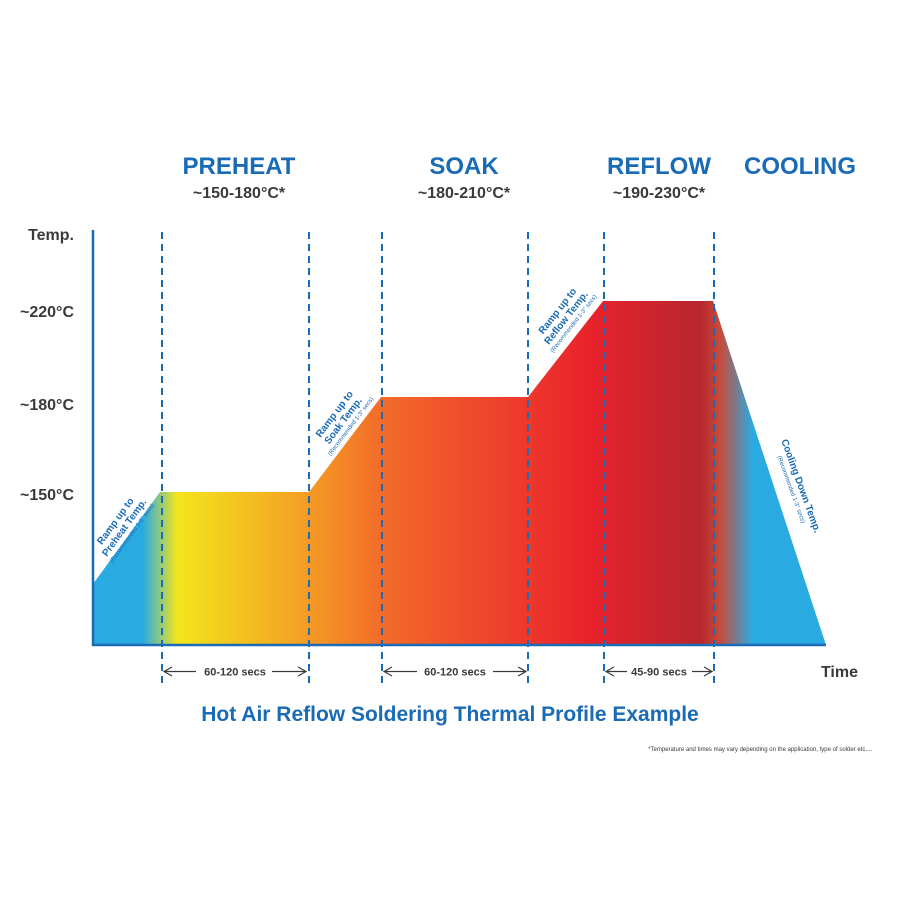 This screenshot has height=900, width=900. Describe the element at coordinates (464, 166) in the screenshot. I see `stage-name-soak: SOAK` at that location.